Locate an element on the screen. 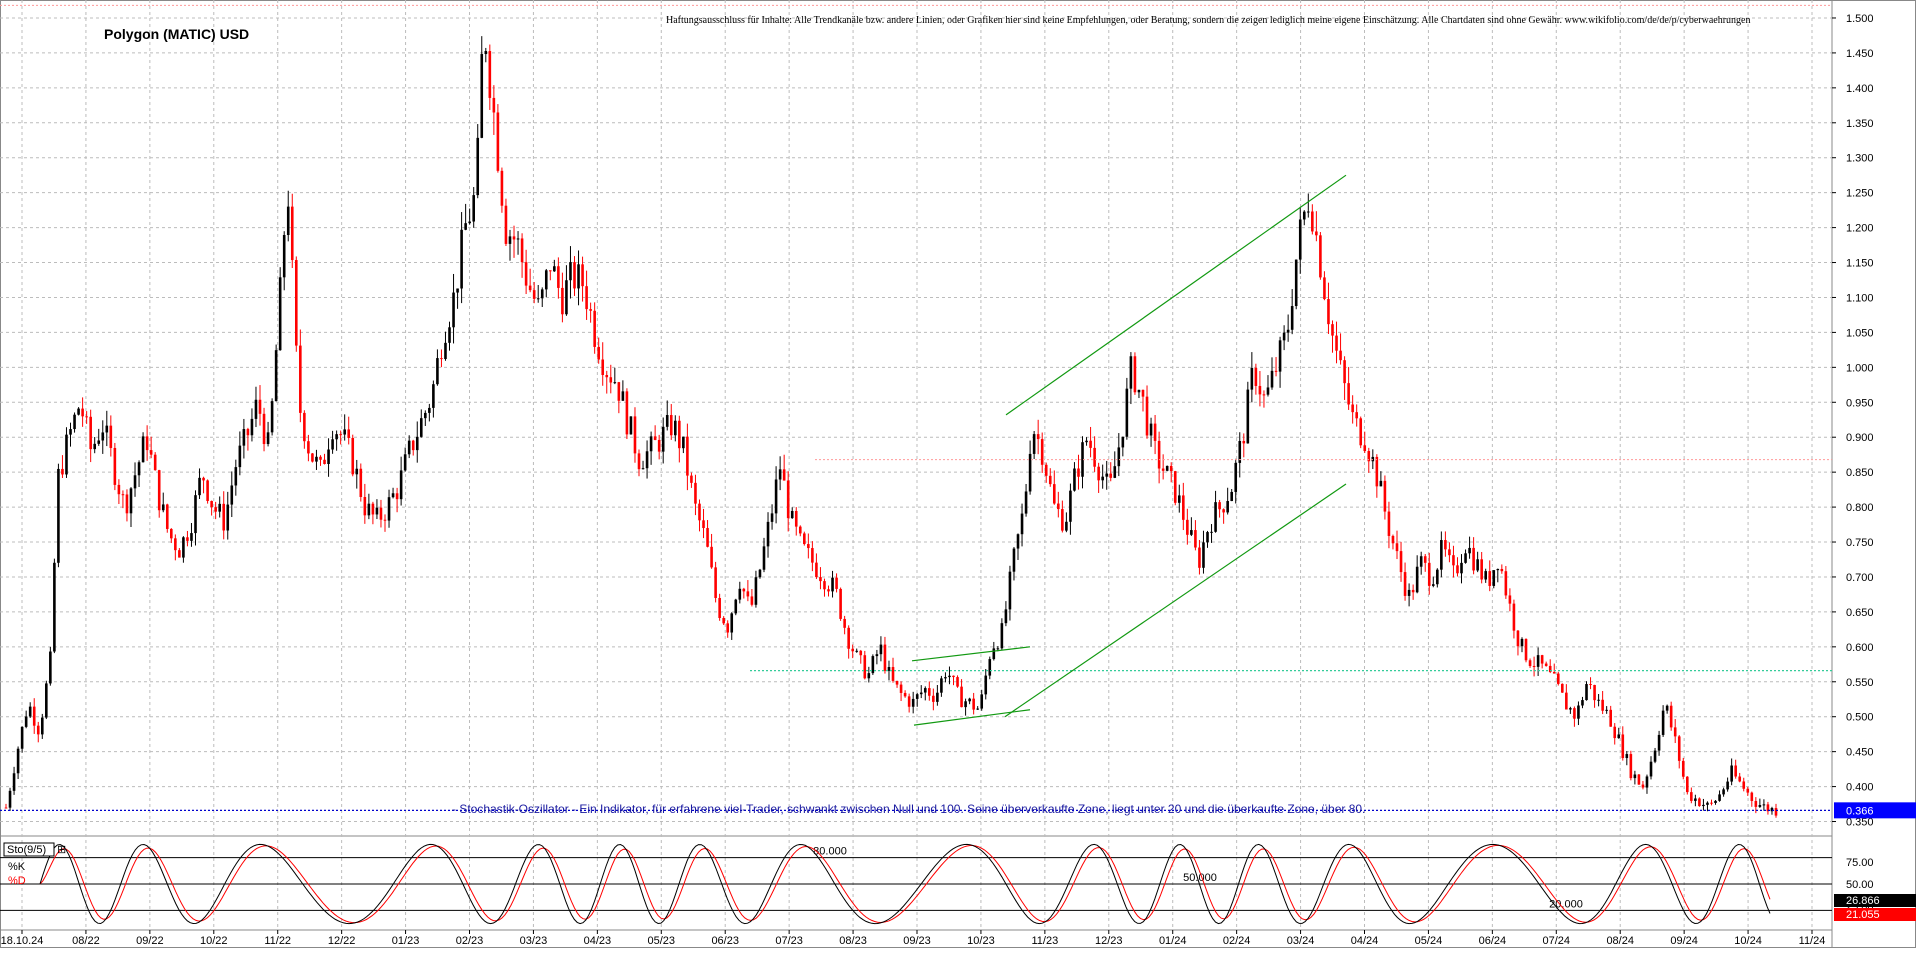 This screenshot has width=1916, height=953. d-value-box is located at coordinates (1875, 914).